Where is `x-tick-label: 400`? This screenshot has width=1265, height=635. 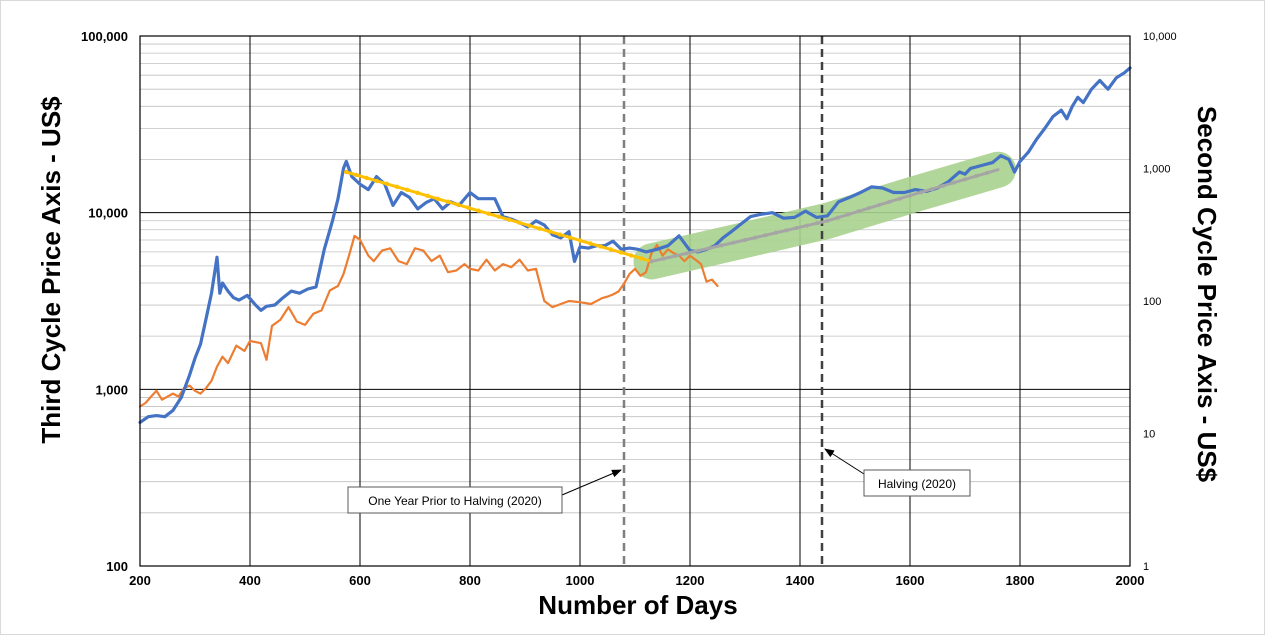
x-tick-label: 400 is located at coordinates (250, 580).